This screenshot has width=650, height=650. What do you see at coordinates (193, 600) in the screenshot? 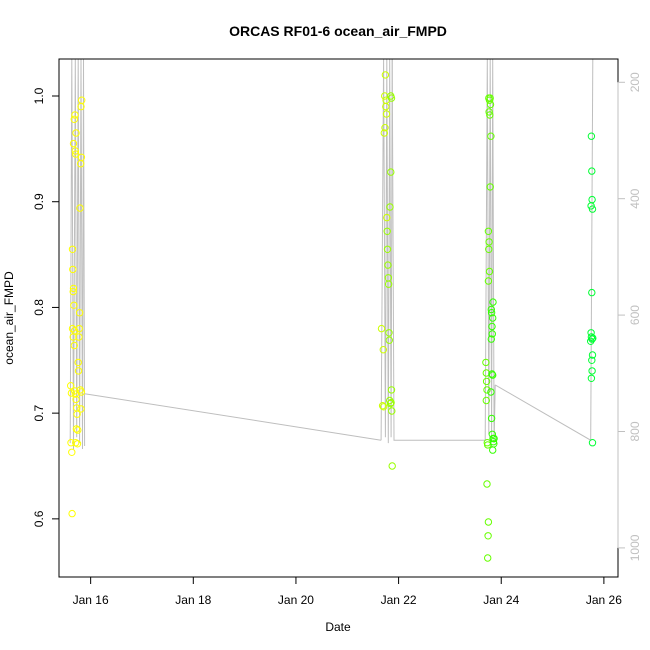
I see `x-tick-label: Jan 18` at bounding box center [193, 600].